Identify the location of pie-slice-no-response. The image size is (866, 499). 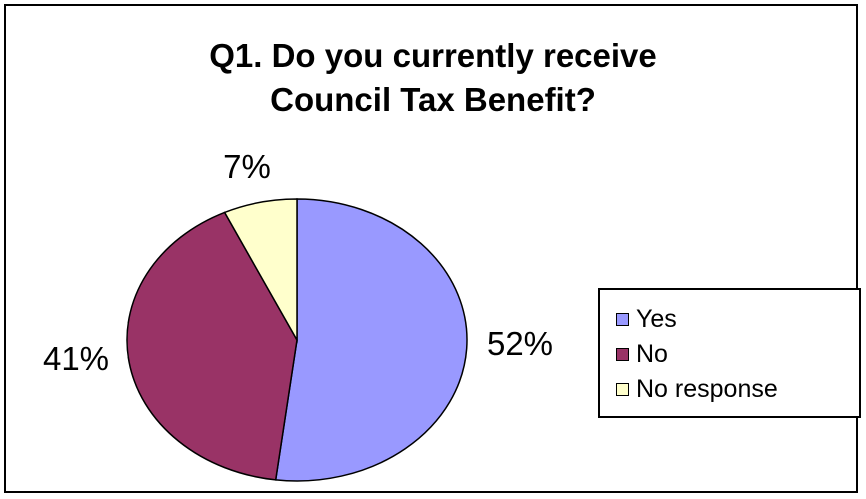
(260, 270).